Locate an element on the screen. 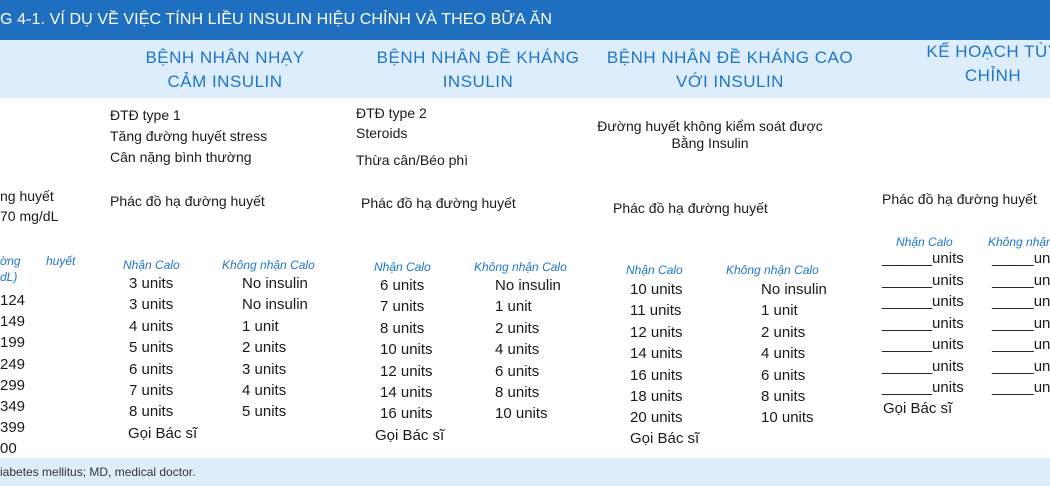 The height and width of the screenshot is (486, 1050). range-header-1: ờng is located at coordinates (10, 261).